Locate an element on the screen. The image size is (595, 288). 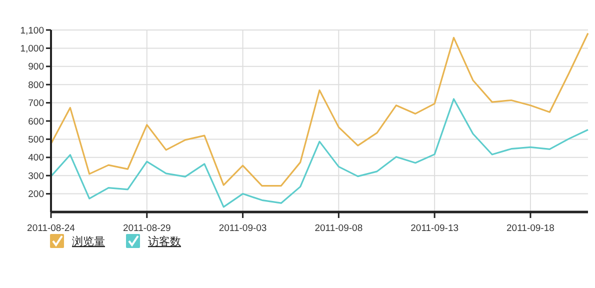
y-tick-label: 400 is located at coordinates (36, 158).